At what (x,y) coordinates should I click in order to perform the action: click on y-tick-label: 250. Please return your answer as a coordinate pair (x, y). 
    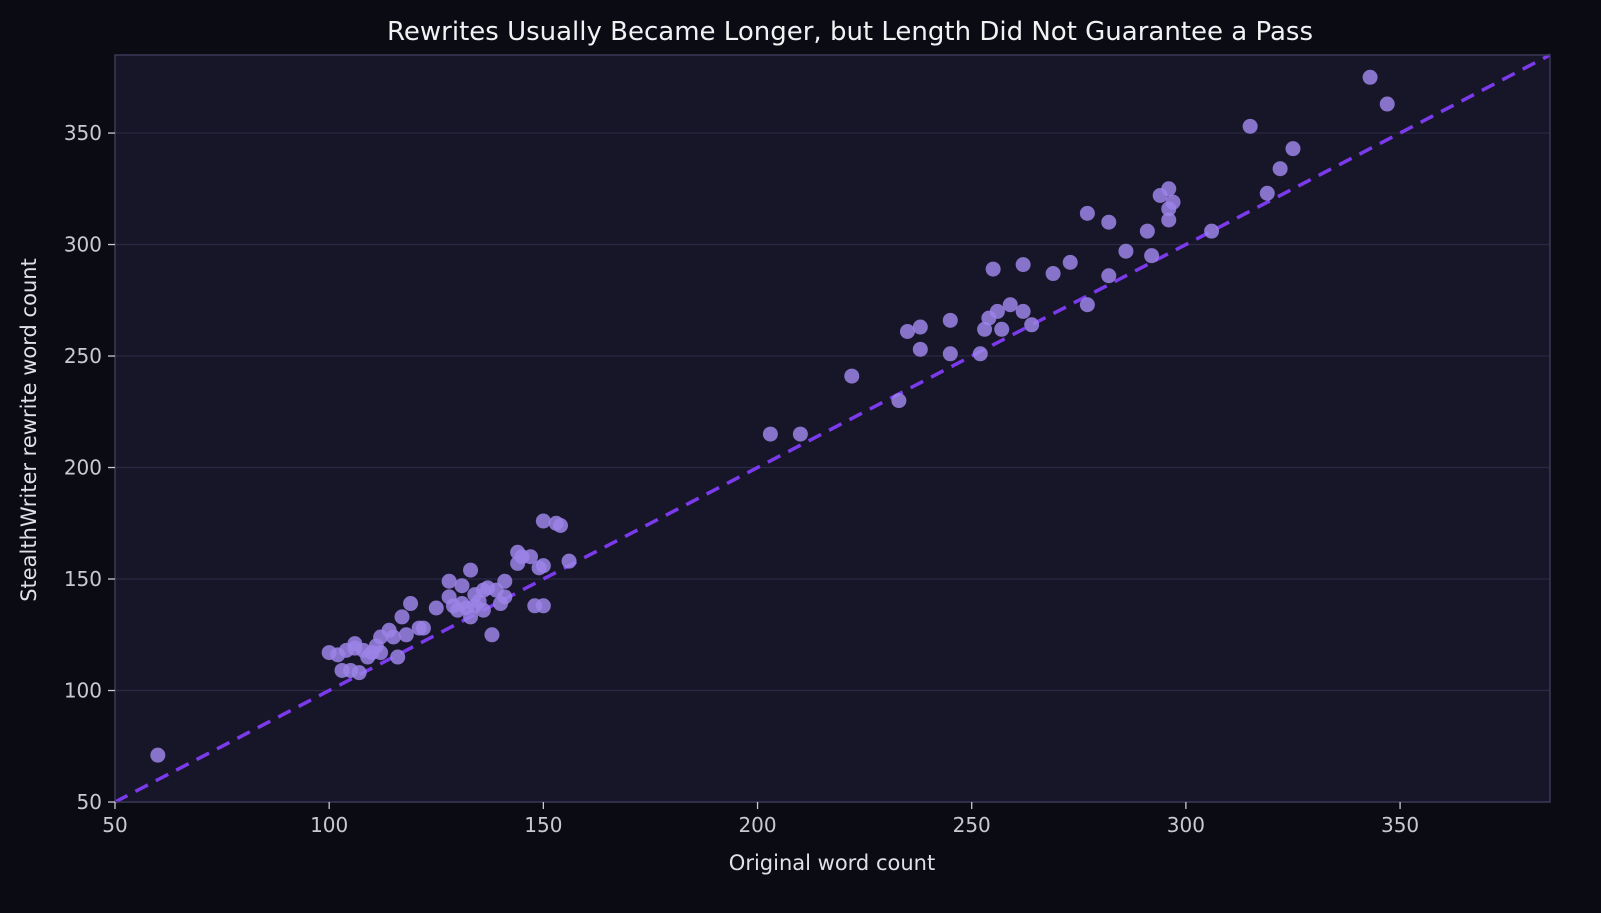
    Looking at the image, I should click on (83, 356).